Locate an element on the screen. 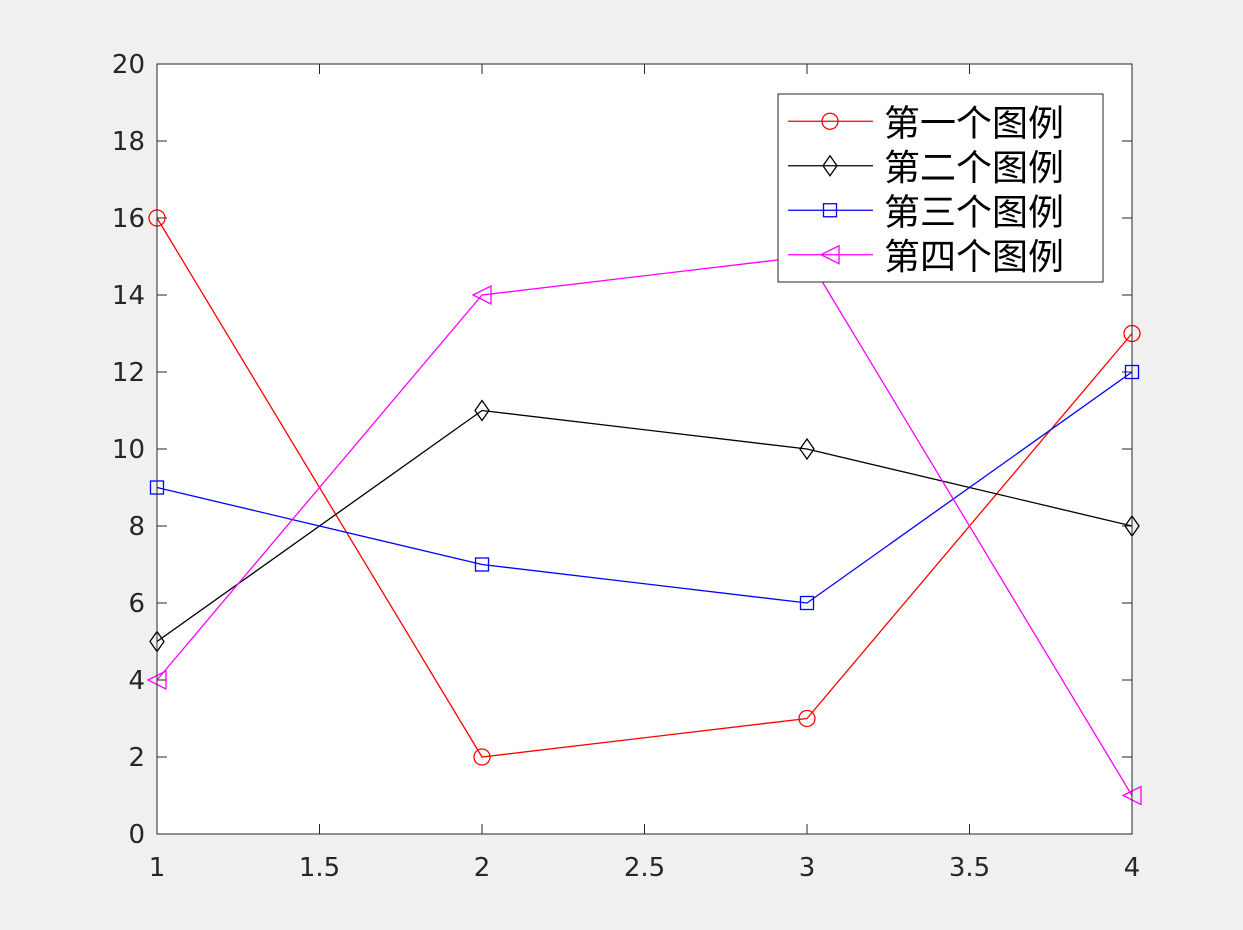  y-tick-label: 20 is located at coordinates (128, 65).